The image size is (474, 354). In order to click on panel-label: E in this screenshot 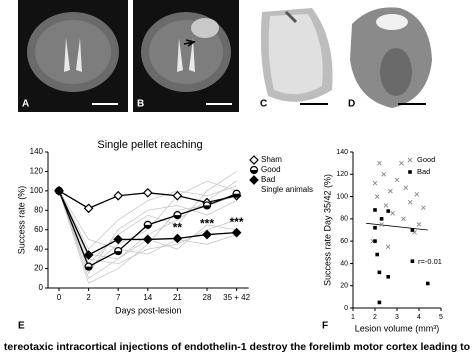, I will do `click(21, 326)`.